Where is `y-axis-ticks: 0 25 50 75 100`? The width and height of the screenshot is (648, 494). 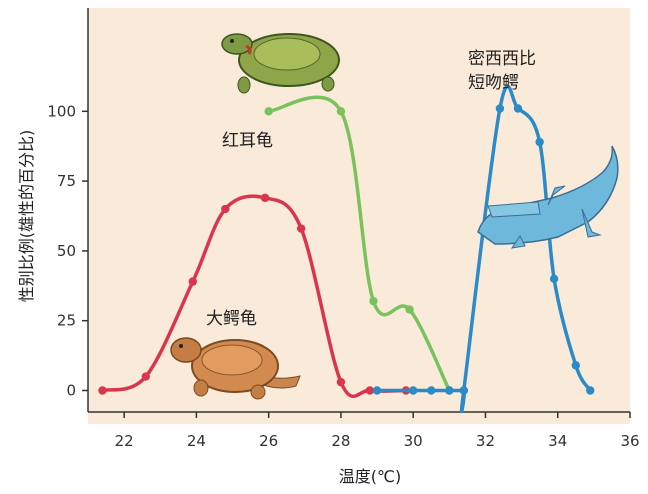 y-axis-ticks: 0 25 50 75 100 is located at coordinates (67, 250).